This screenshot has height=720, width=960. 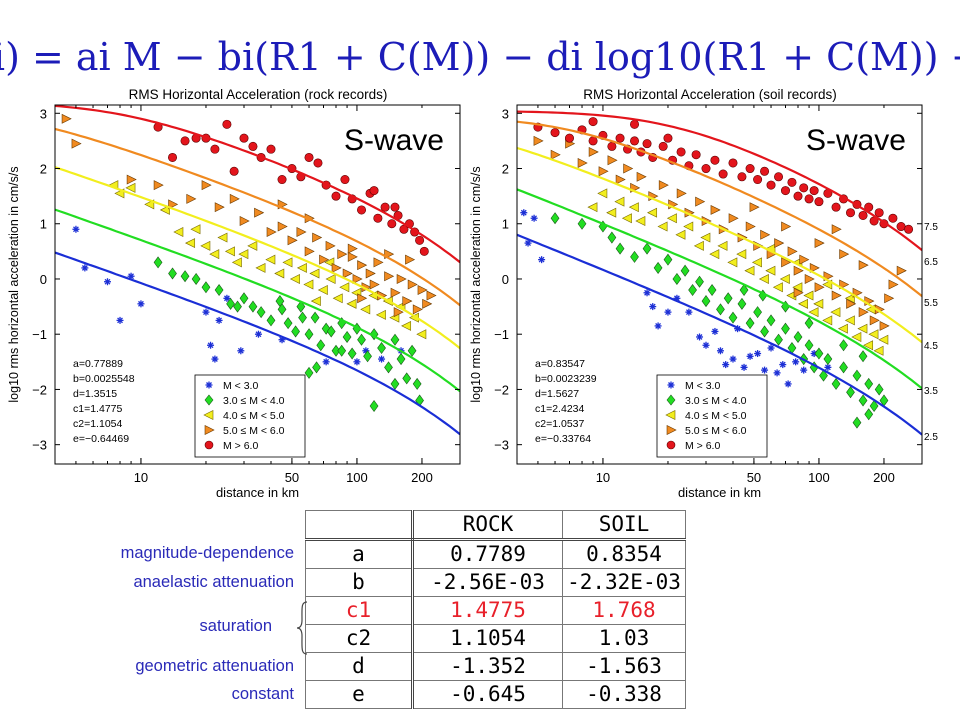 I want to click on rock-value: 0.7789, so click(x=487, y=554).